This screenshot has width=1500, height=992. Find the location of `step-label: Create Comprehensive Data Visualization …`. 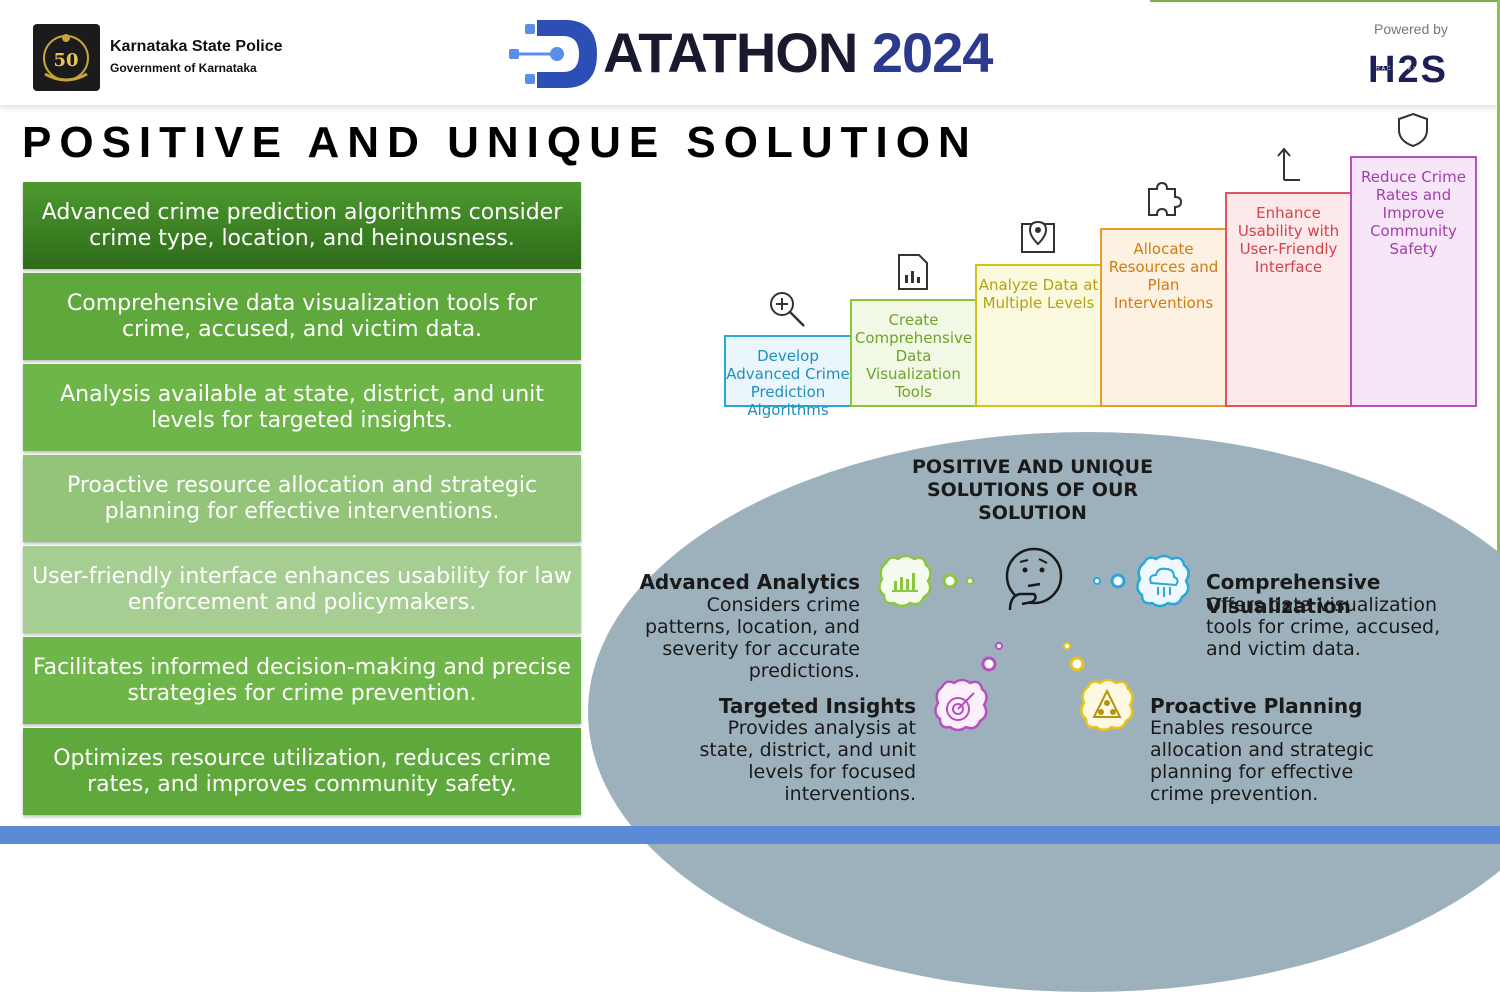

step-label: Create Comprehensive Data Visualization … is located at coordinates (913, 356).